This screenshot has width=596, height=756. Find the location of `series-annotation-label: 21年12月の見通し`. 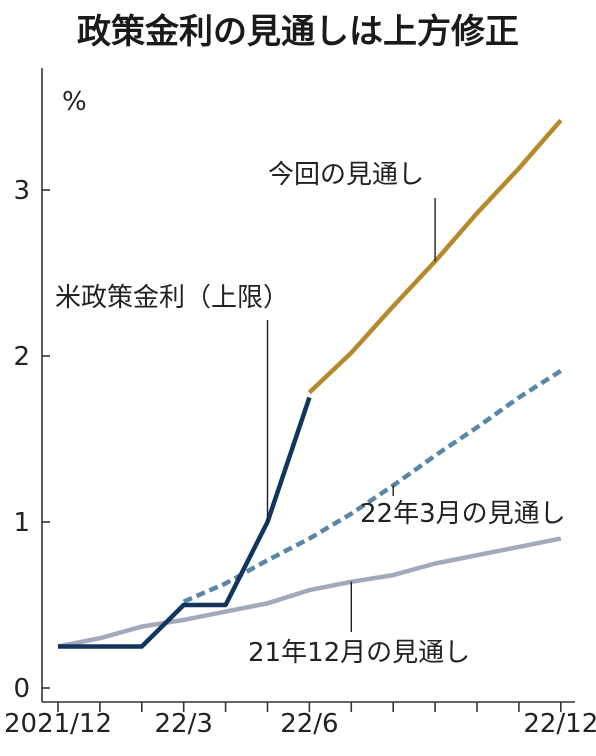

series-annotation-label: 21年12月の見通し is located at coordinates (359, 653).